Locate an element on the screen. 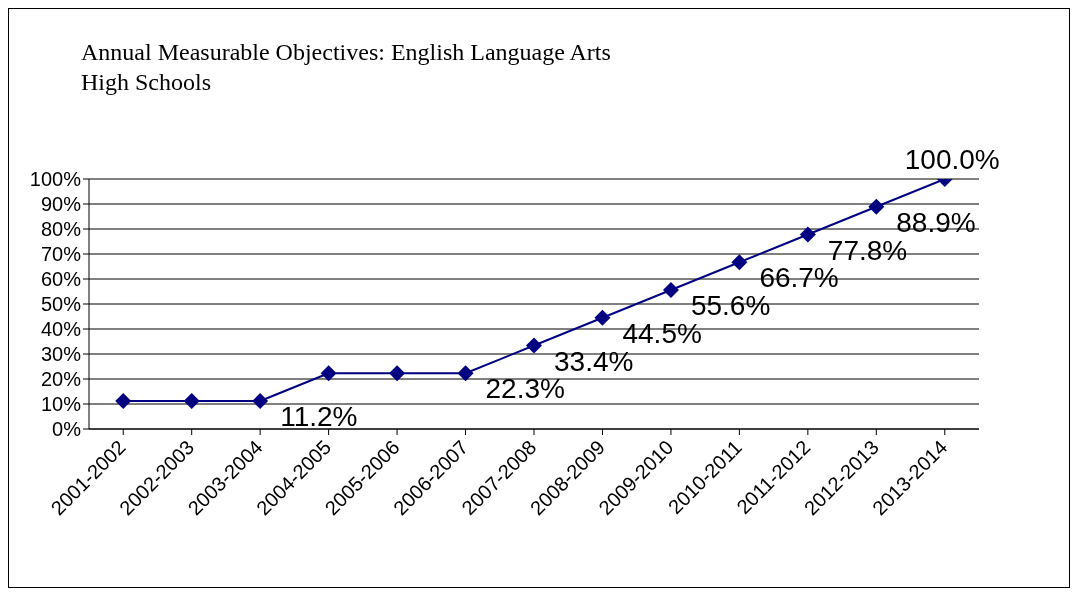 This screenshot has height=596, width=1078. chart-subtitle: High Schools is located at coordinates (146, 82).